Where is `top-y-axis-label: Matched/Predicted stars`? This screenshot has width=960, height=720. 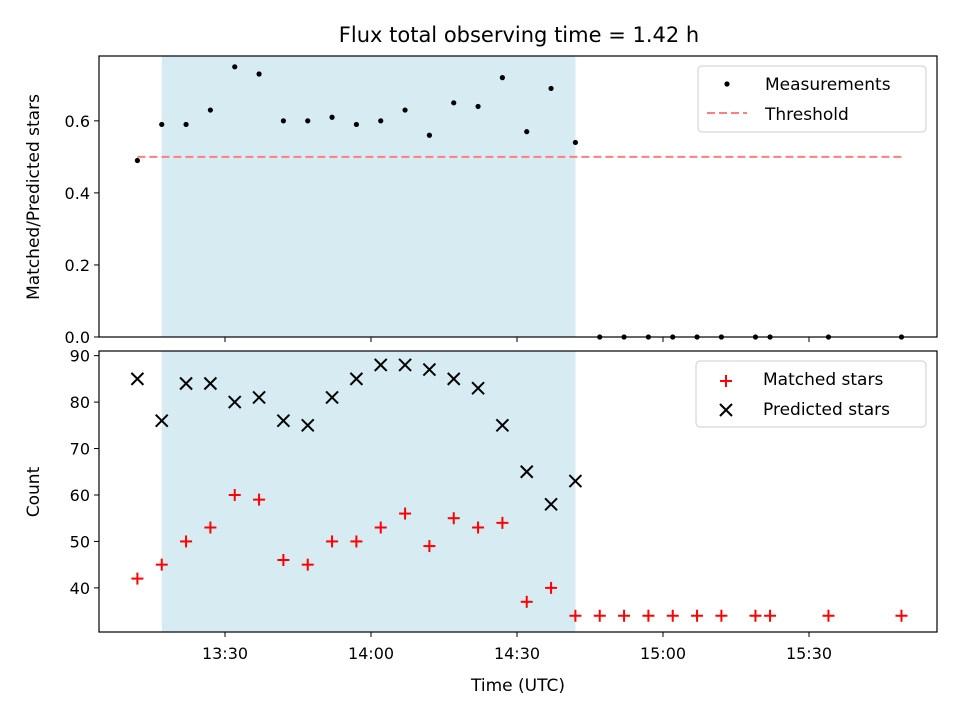 top-y-axis-label: Matched/Predicted stars is located at coordinates (34, 197).